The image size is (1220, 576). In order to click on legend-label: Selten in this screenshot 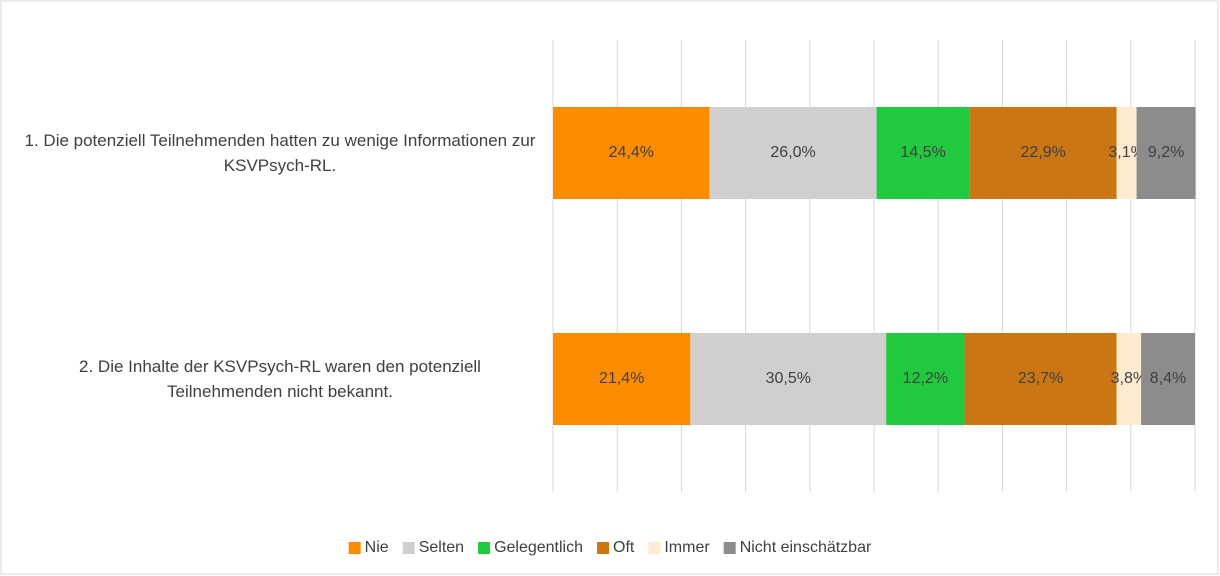, I will do `click(441, 547)`.